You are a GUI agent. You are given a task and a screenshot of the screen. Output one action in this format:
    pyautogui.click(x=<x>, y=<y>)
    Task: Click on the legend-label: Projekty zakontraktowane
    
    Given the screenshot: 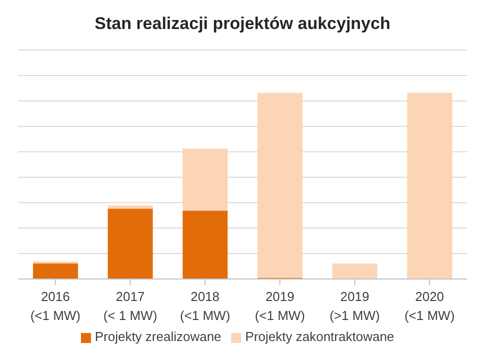 What is the action you would take?
    pyautogui.click(x=319, y=336)
    